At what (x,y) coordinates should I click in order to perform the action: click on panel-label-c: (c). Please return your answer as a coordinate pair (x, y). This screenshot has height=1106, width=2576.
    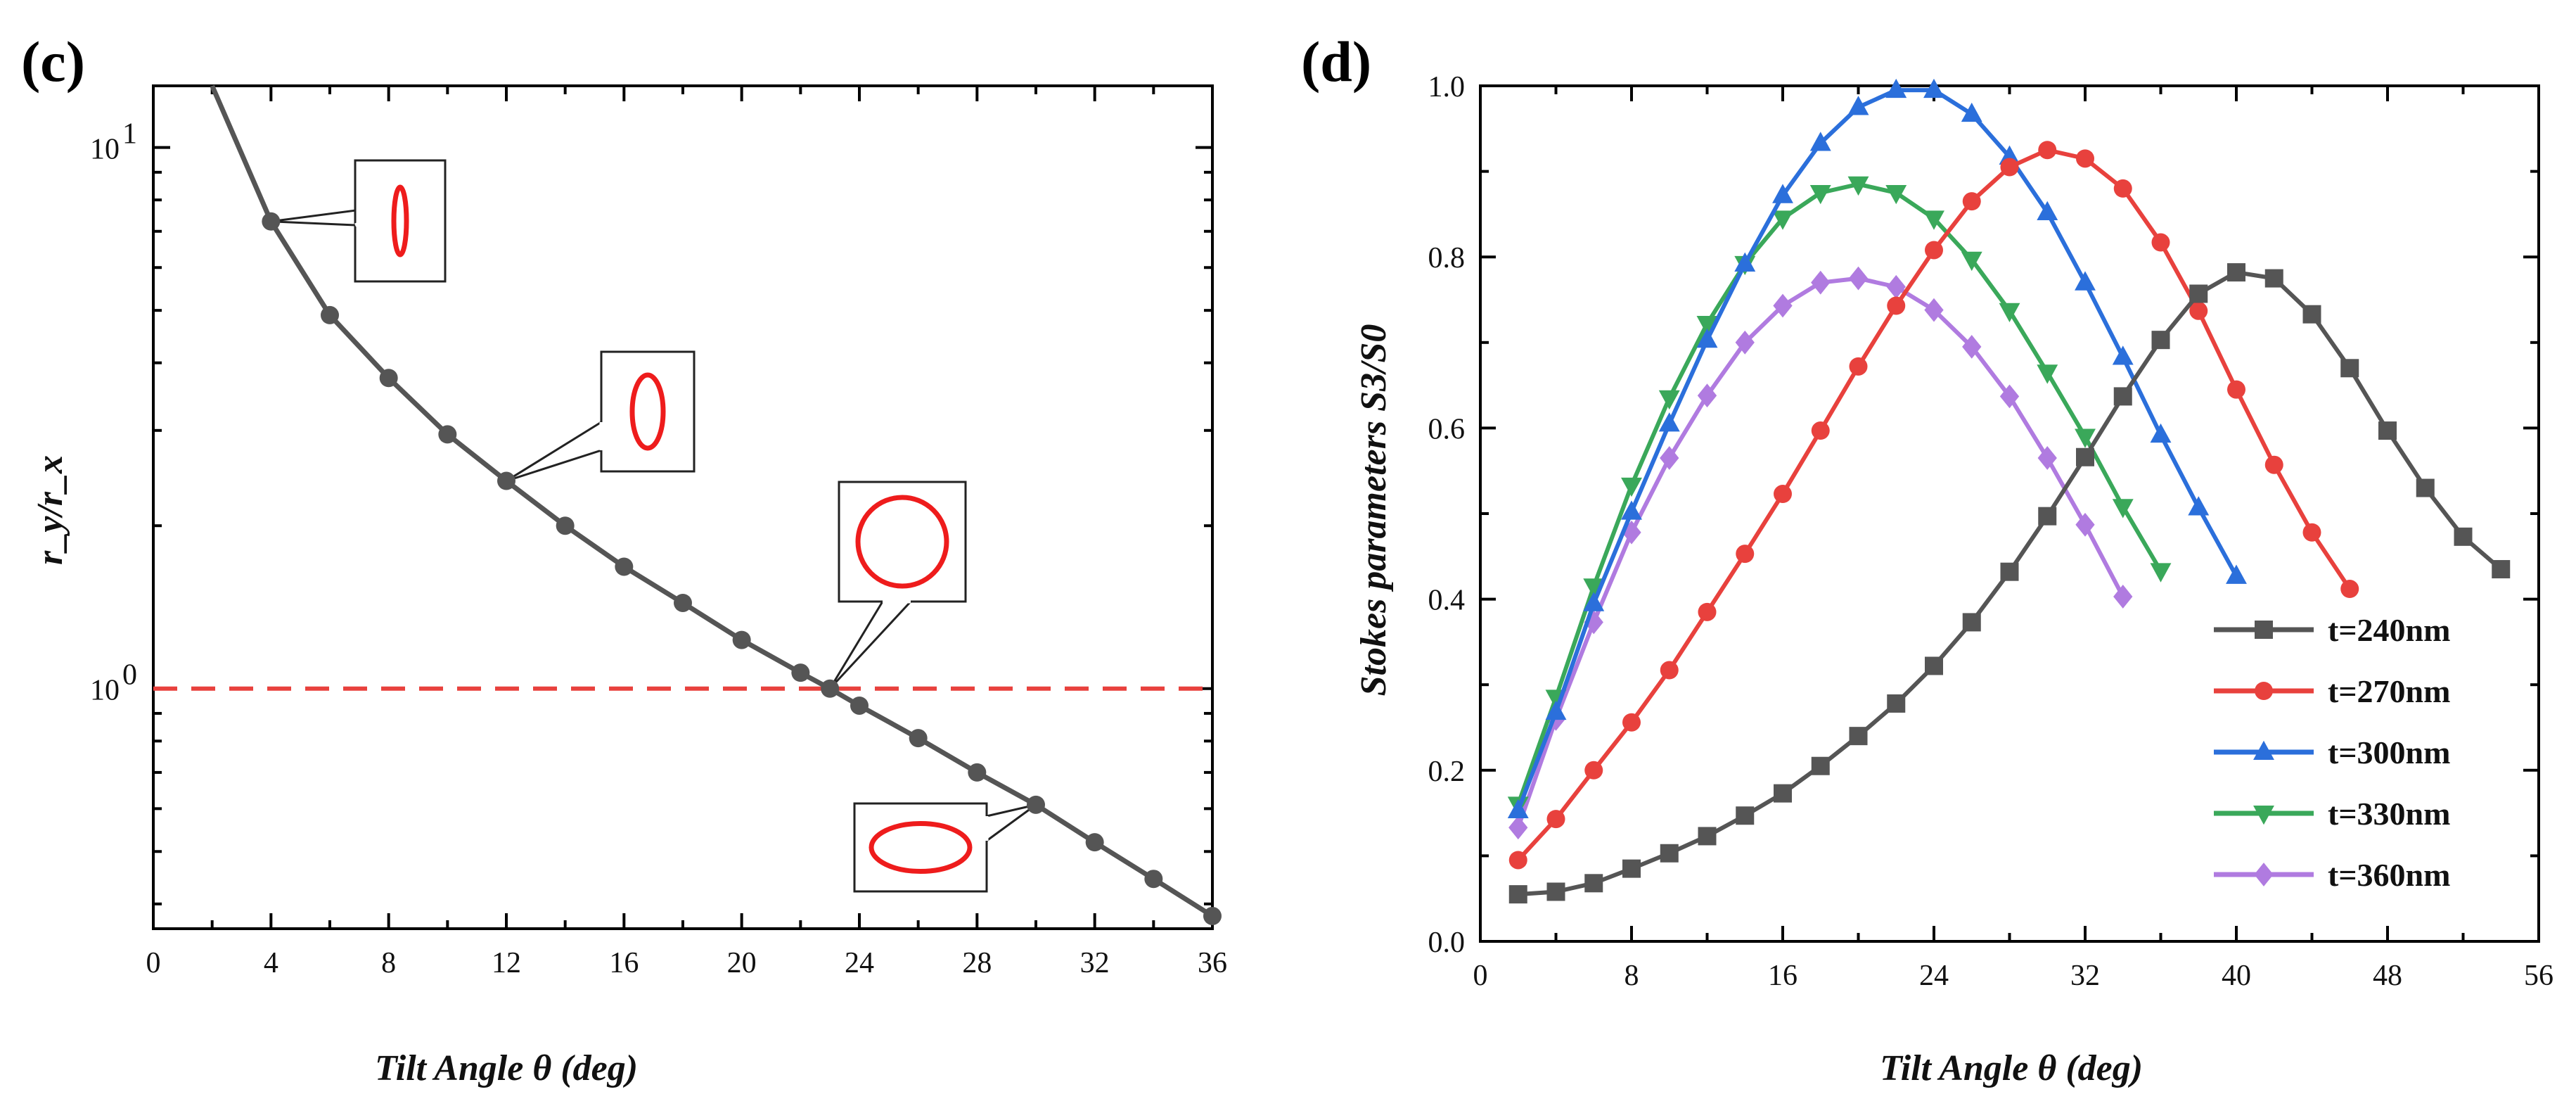
    Looking at the image, I should click on (53, 62).